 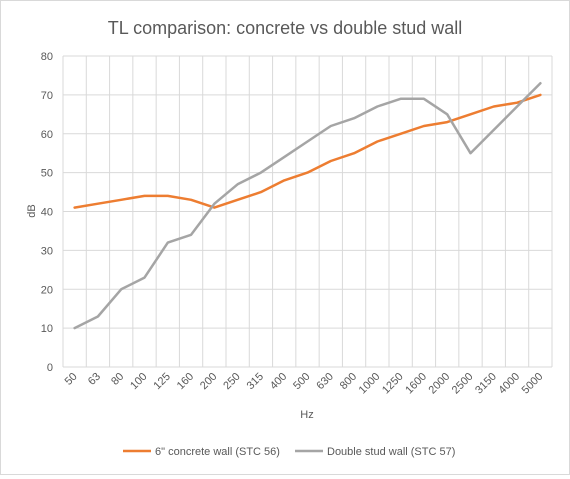 What do you see at coordinates (47, 290) in the screenshot?
I see `y-tick-label: 20` at bounding box center [47, 290].